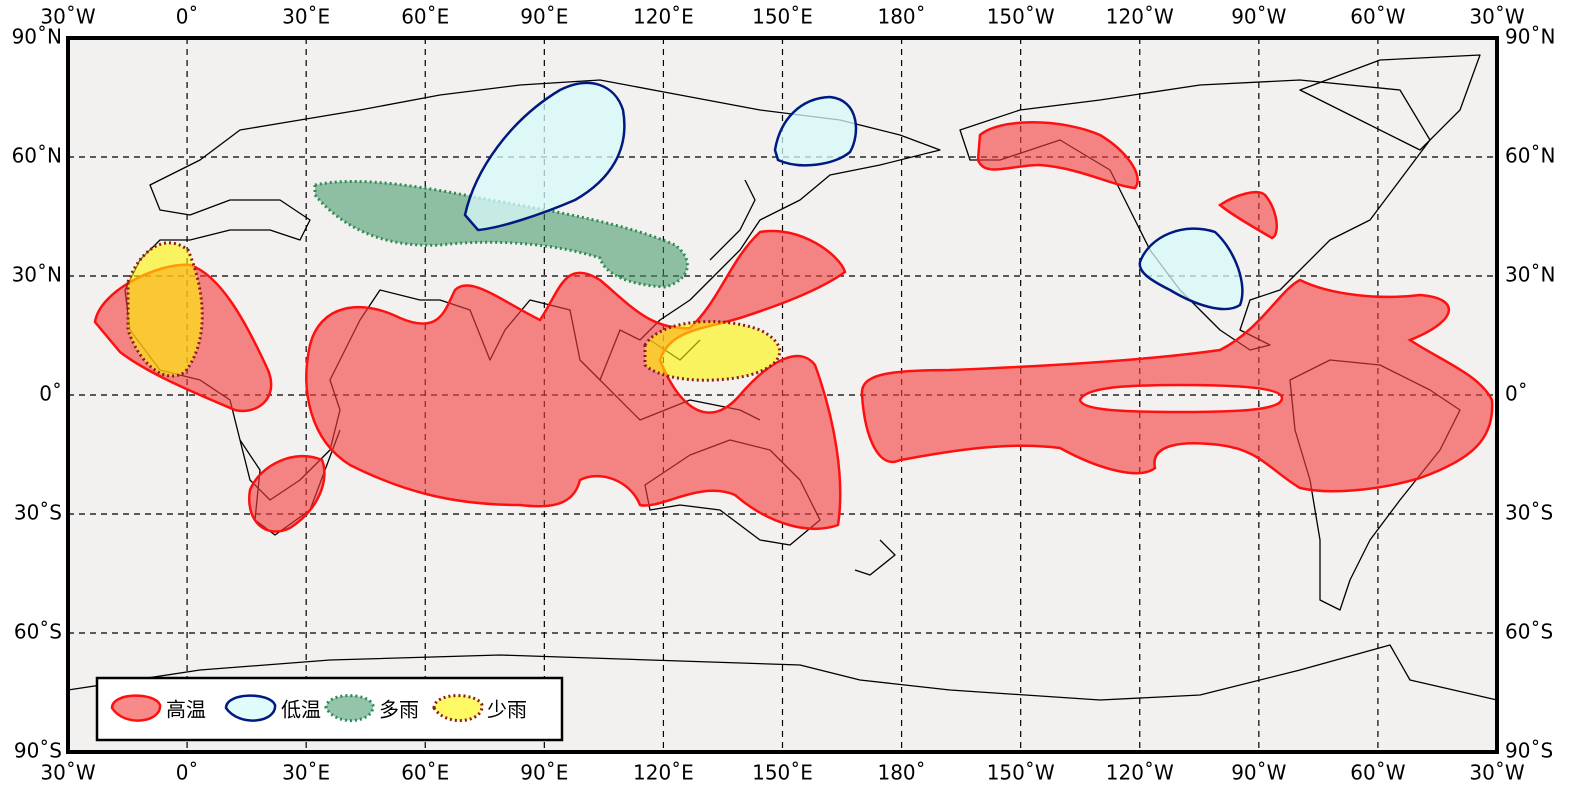 The height and width of the screenshot is (797, 1577). What do you see at coordinates (37, 275) in the screenshot?
I see `lat-label-left: 30˚N` at bounding box center [37, 275].